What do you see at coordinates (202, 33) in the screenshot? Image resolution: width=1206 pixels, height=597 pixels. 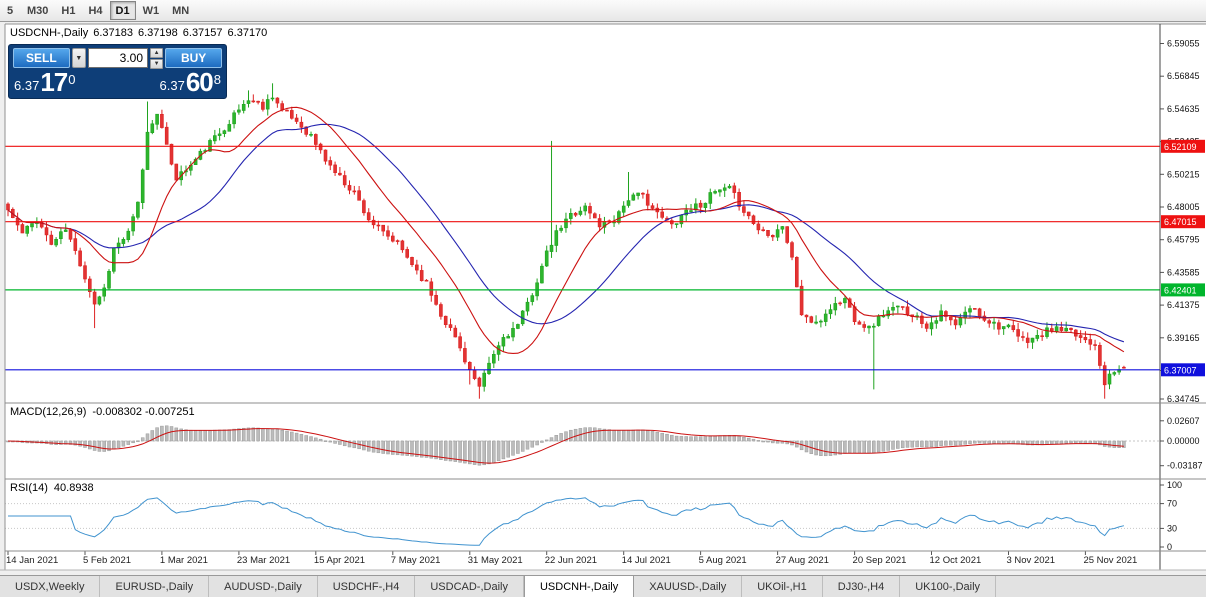 I see `ohlc-low: 6.37157` at bounding box center [202, 33].